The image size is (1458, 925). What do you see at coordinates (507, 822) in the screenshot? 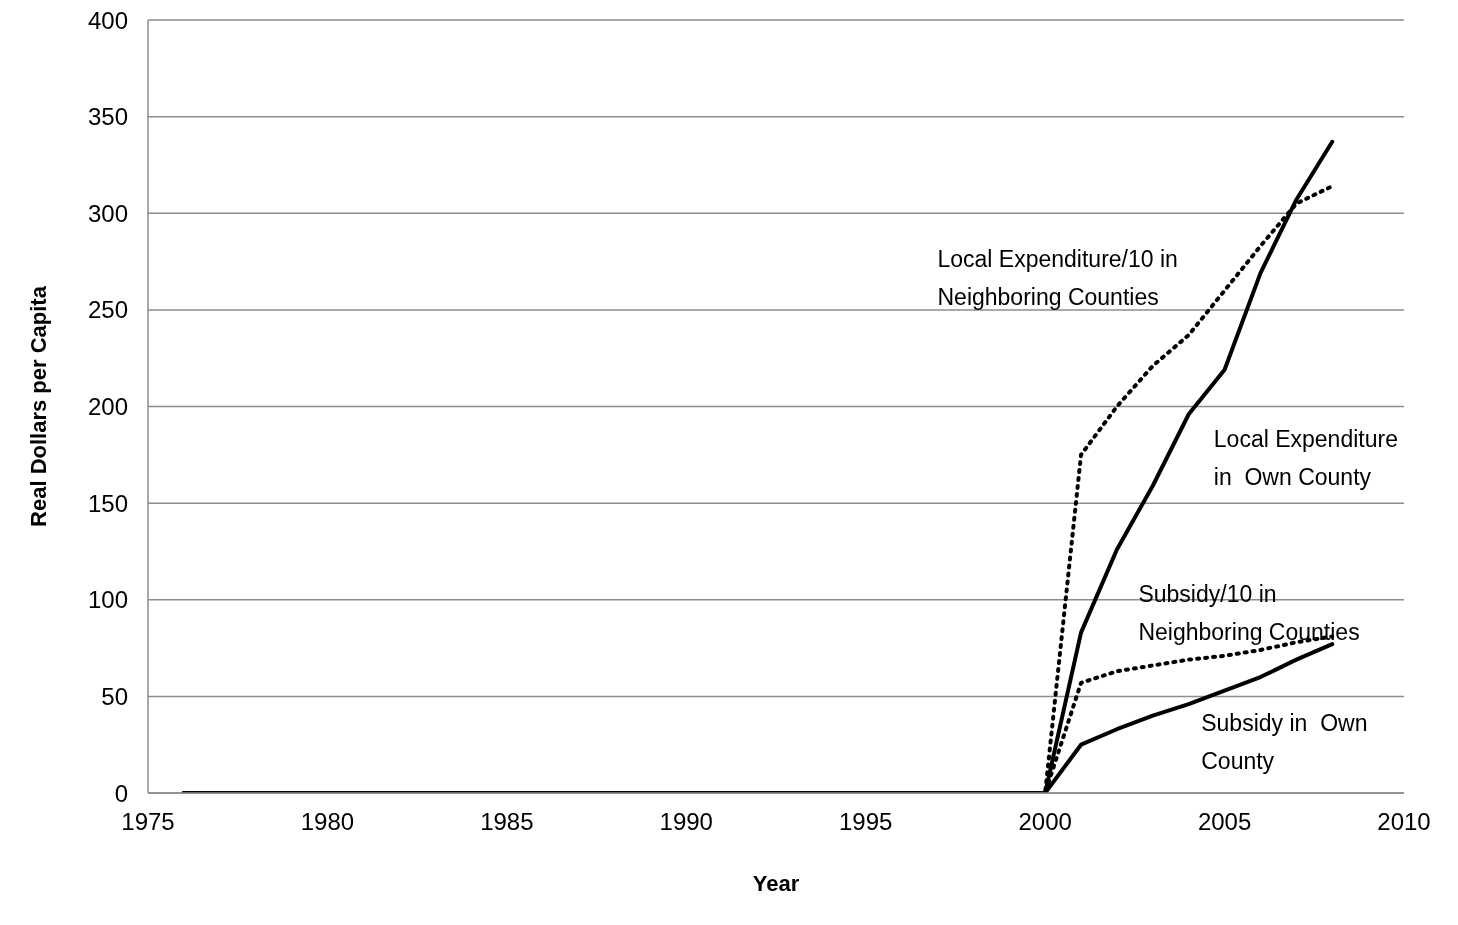
I see `x-tick-label: 1985` at bounding box center [507, 822].